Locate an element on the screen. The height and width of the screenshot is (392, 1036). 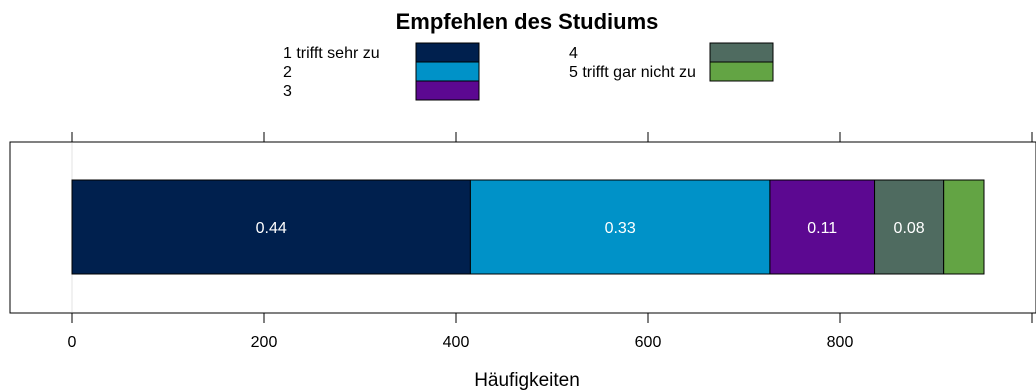
x-tick-label: 0 is located at coordinates (72, 342).